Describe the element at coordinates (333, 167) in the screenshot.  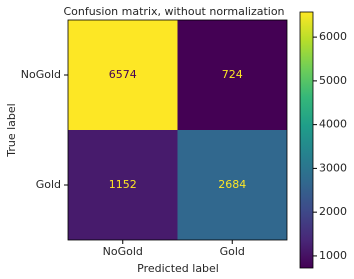
I see `colorbar-tick-label: 3000` at that location.